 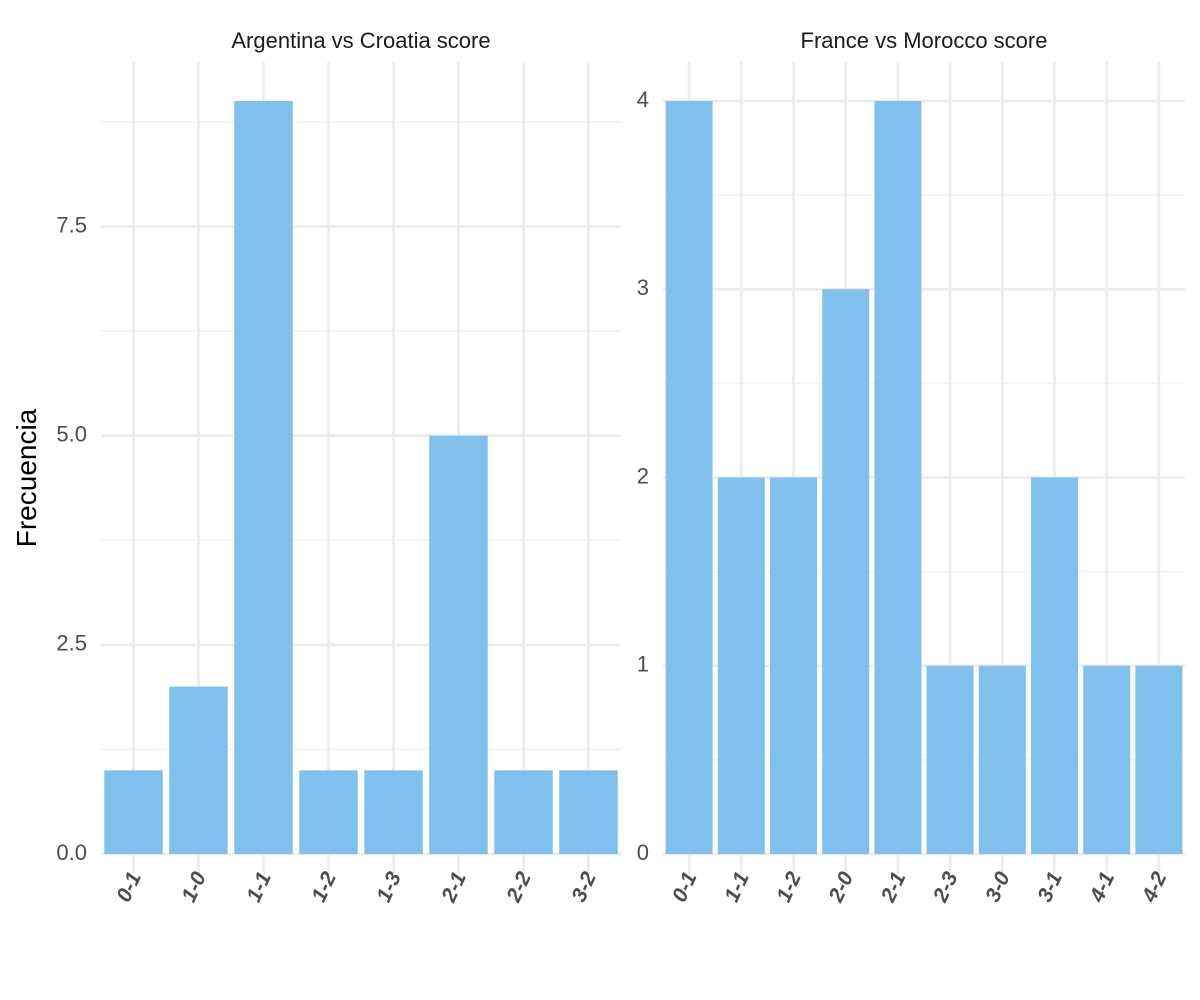 What do you see at coordinates (1050, 886) in the screenshot?
I see `x-tick-label: 3-1` at bounding box center [1050, 886].